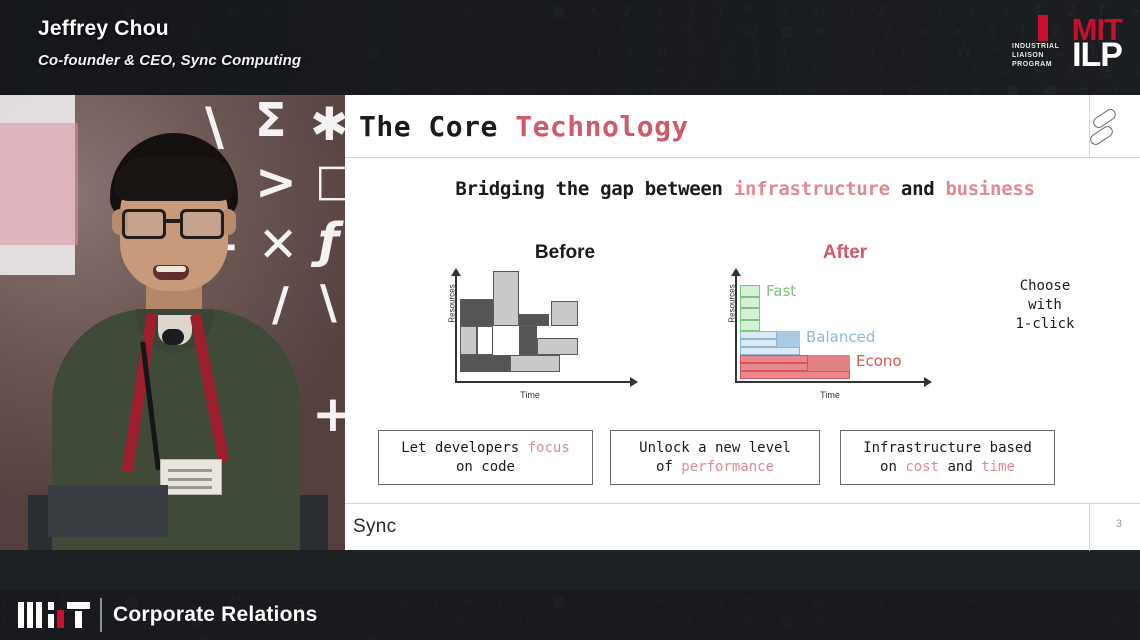  I want to click on sync-computing-logo-icon, so click(1105, 128).